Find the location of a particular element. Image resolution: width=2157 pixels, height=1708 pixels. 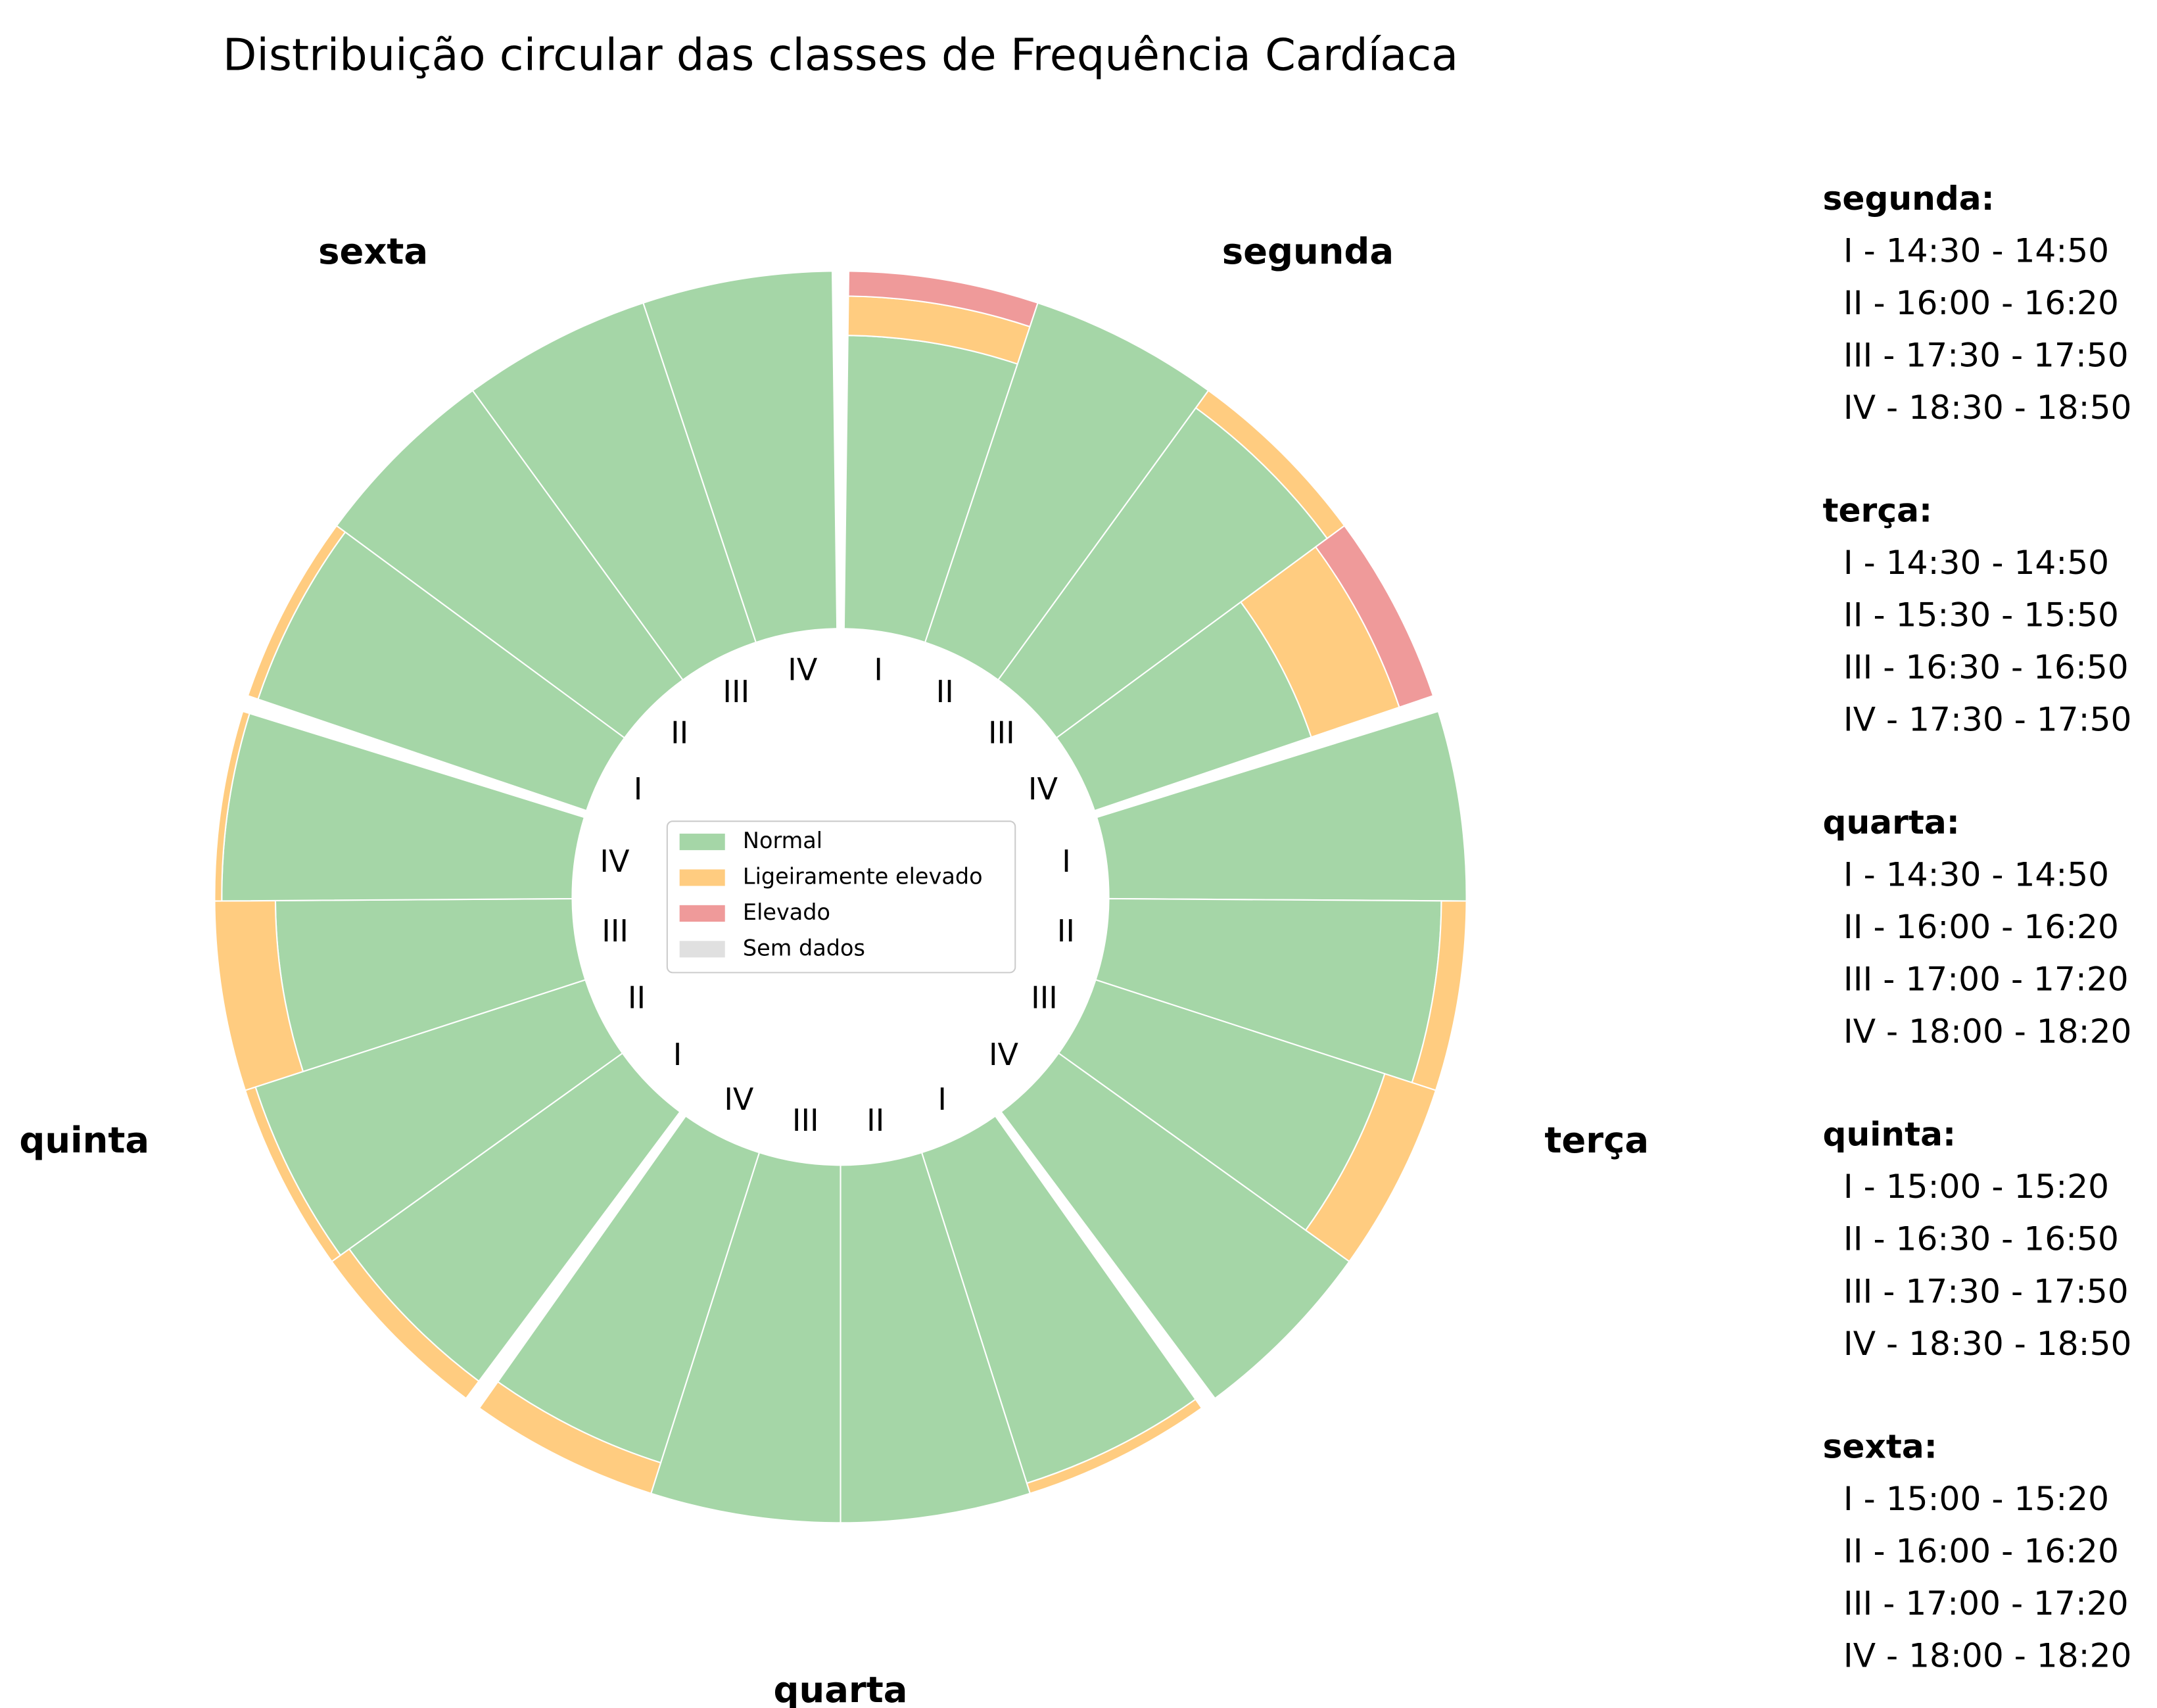

schedule-day: terça: is located at coordinates (1878, 510).